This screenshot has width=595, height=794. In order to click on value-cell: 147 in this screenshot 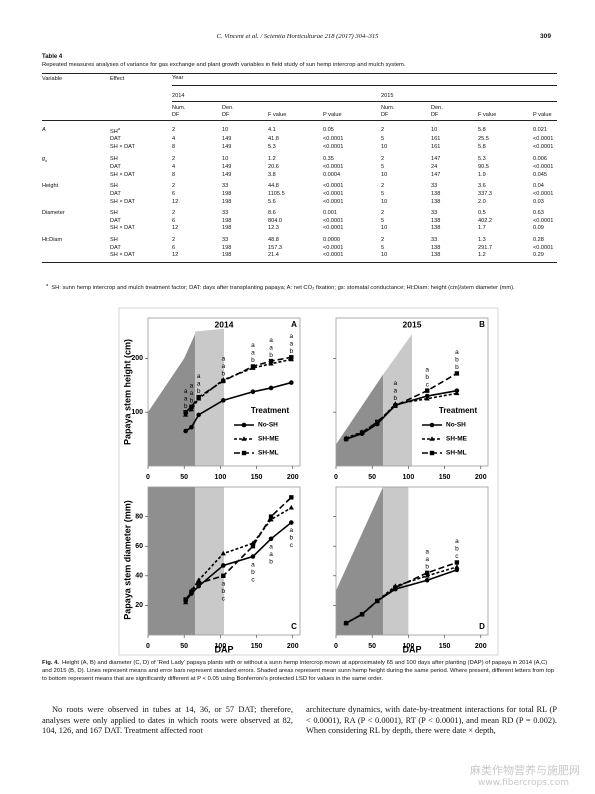, I will do `click(436, 159)`.